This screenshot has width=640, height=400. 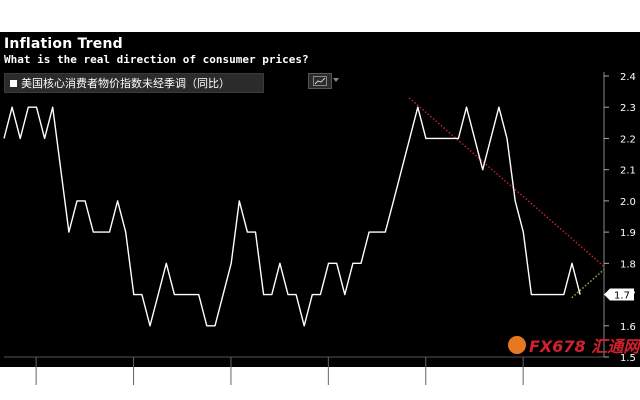 I want to click on y-tick-label: 2.0, so click(x=628, y=202).